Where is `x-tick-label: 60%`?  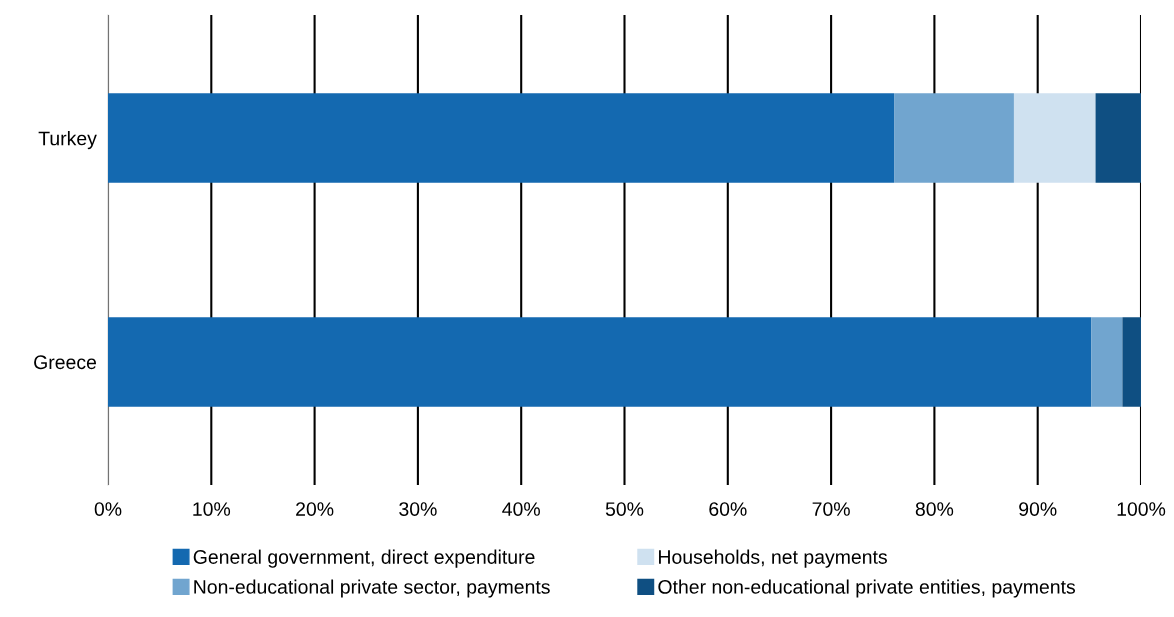 x-tick-label: 60% is located at coordinates (728, 509).